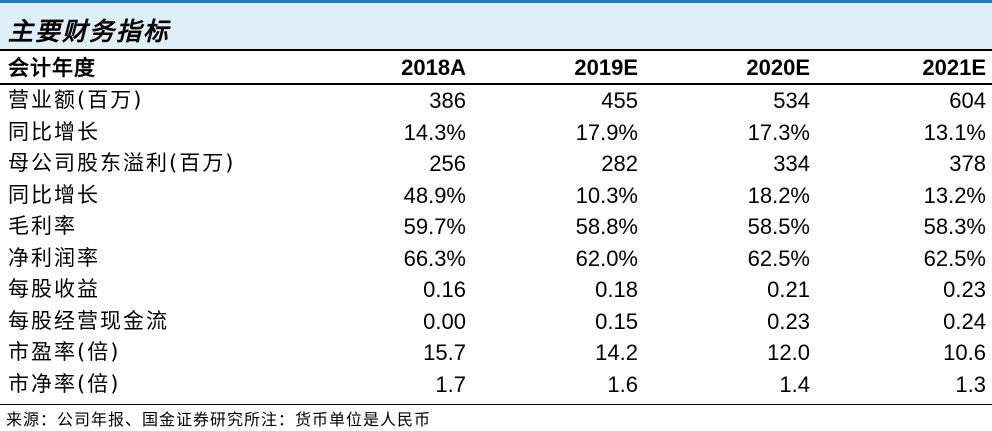  Describe the element at coordinates (122, 163) in the screenshot. I see `row-label: 母公司股东溢利(百万)` at that location.